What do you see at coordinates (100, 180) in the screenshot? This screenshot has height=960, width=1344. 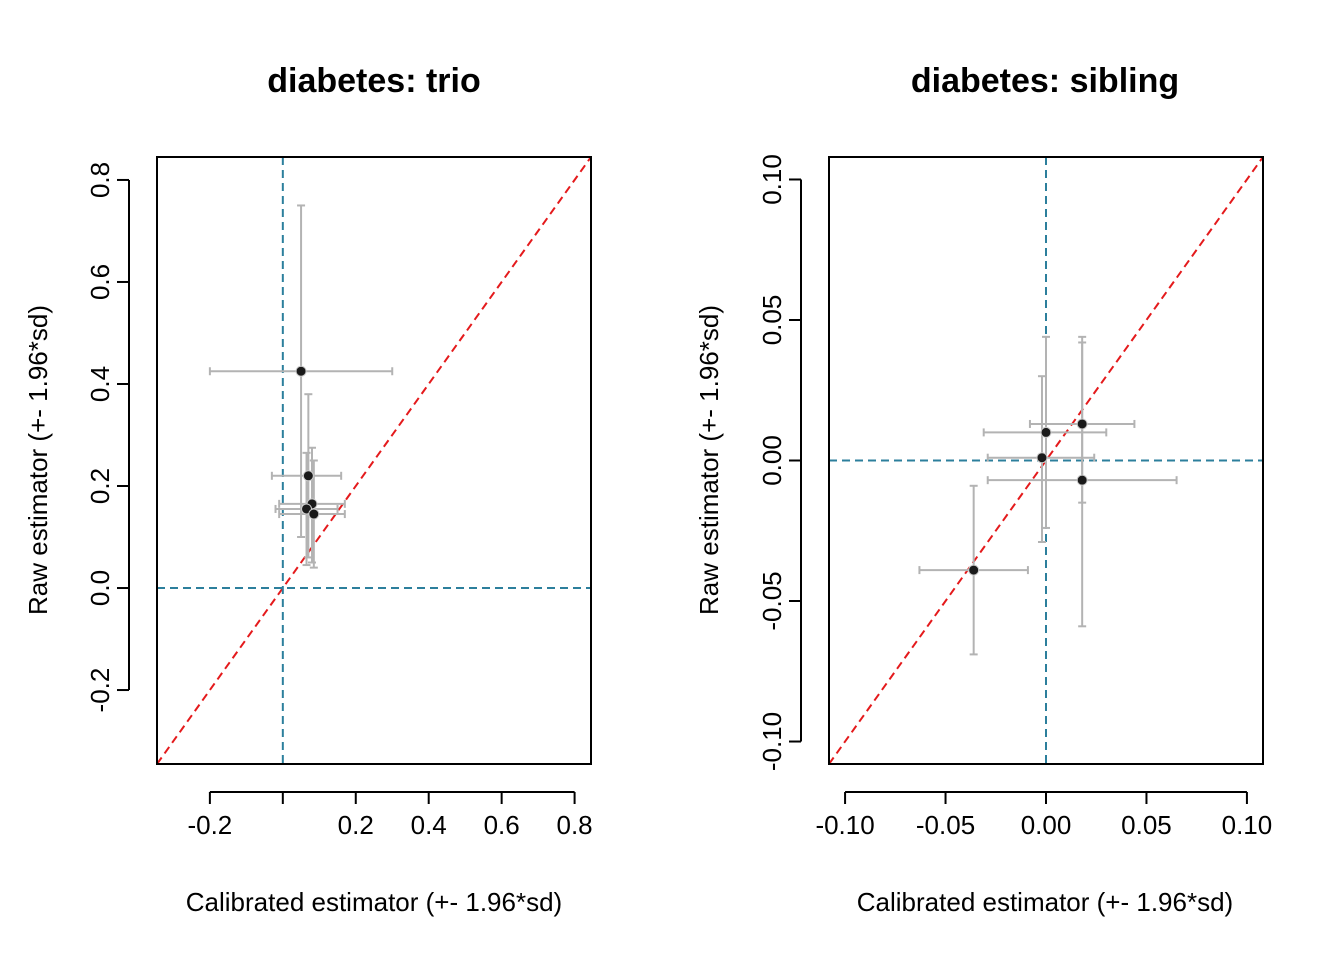 I see `y-tick-label: 0.8` at bounding box center [100, 180].